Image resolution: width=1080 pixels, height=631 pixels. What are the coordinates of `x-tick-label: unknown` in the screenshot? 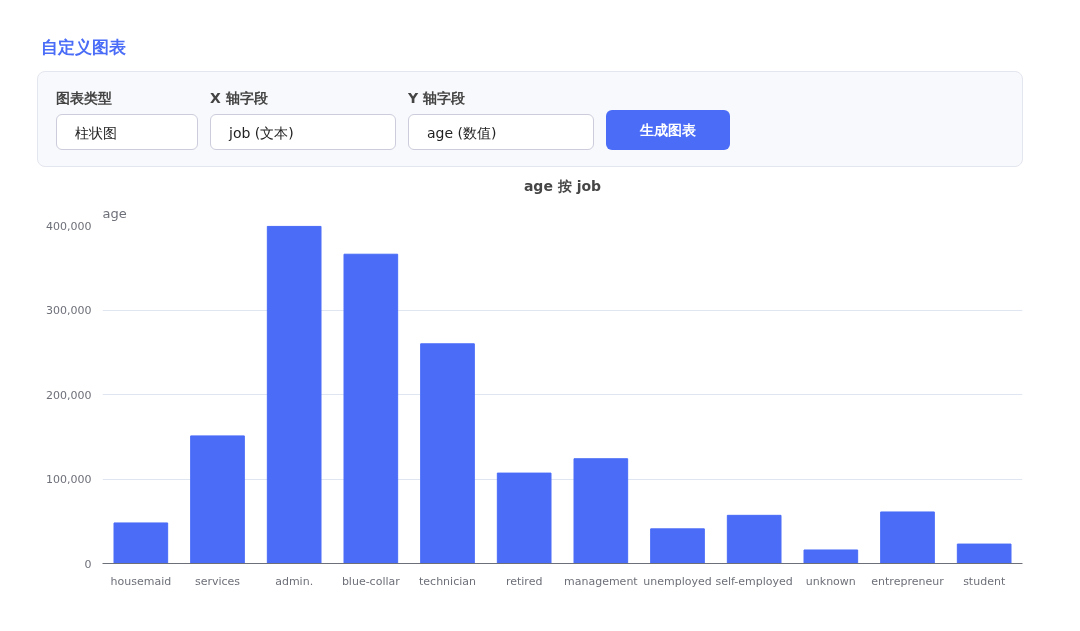 It's located at (830, 581).